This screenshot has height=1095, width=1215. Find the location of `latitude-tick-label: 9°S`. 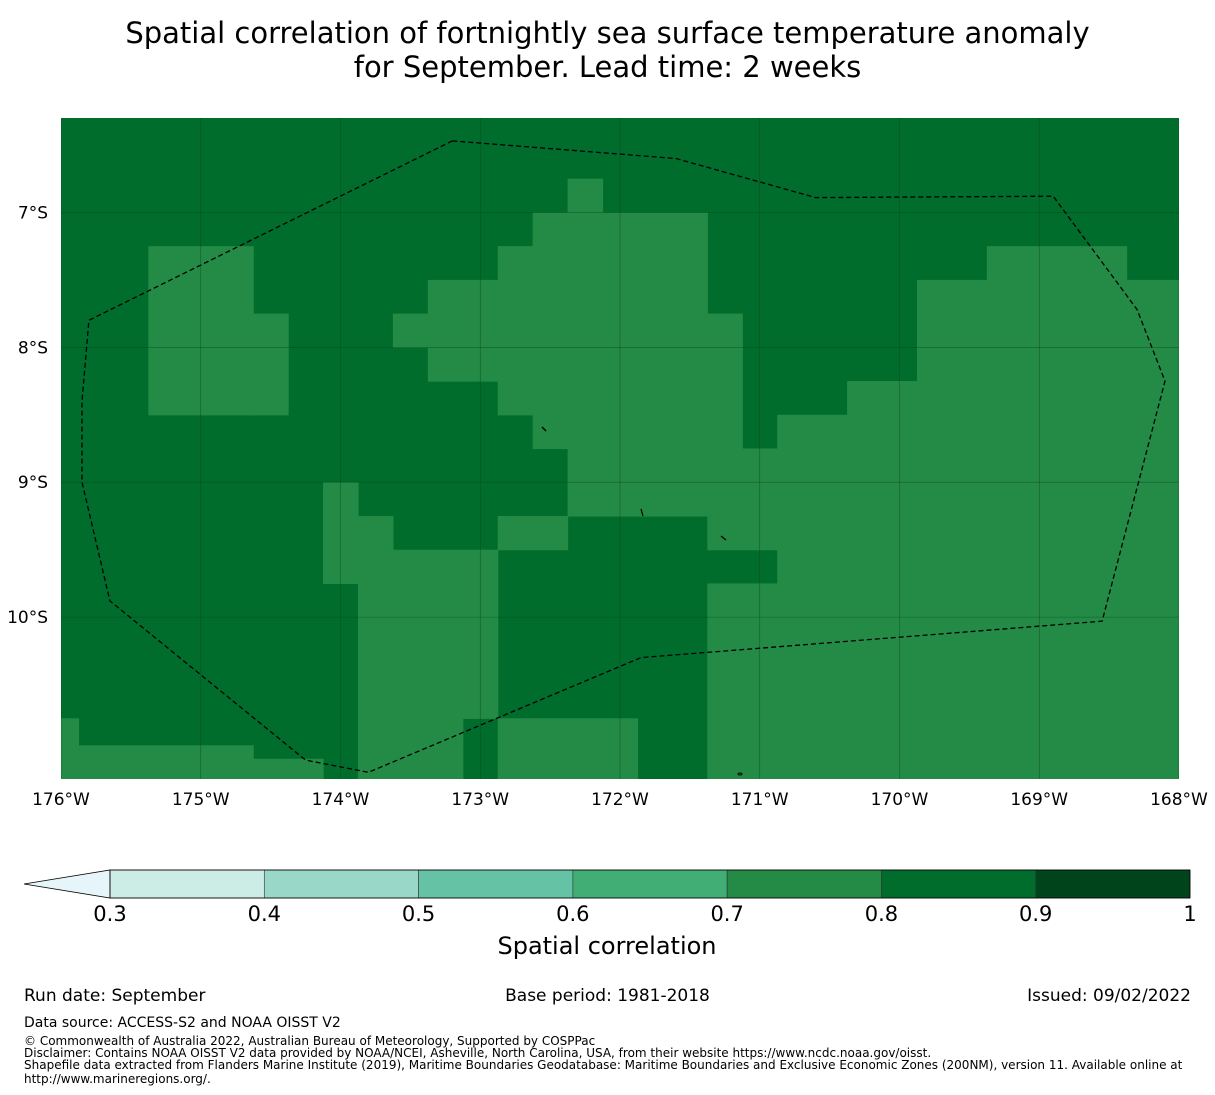

latitude-tick-label: 9°S is located at coordinates (33, 483).